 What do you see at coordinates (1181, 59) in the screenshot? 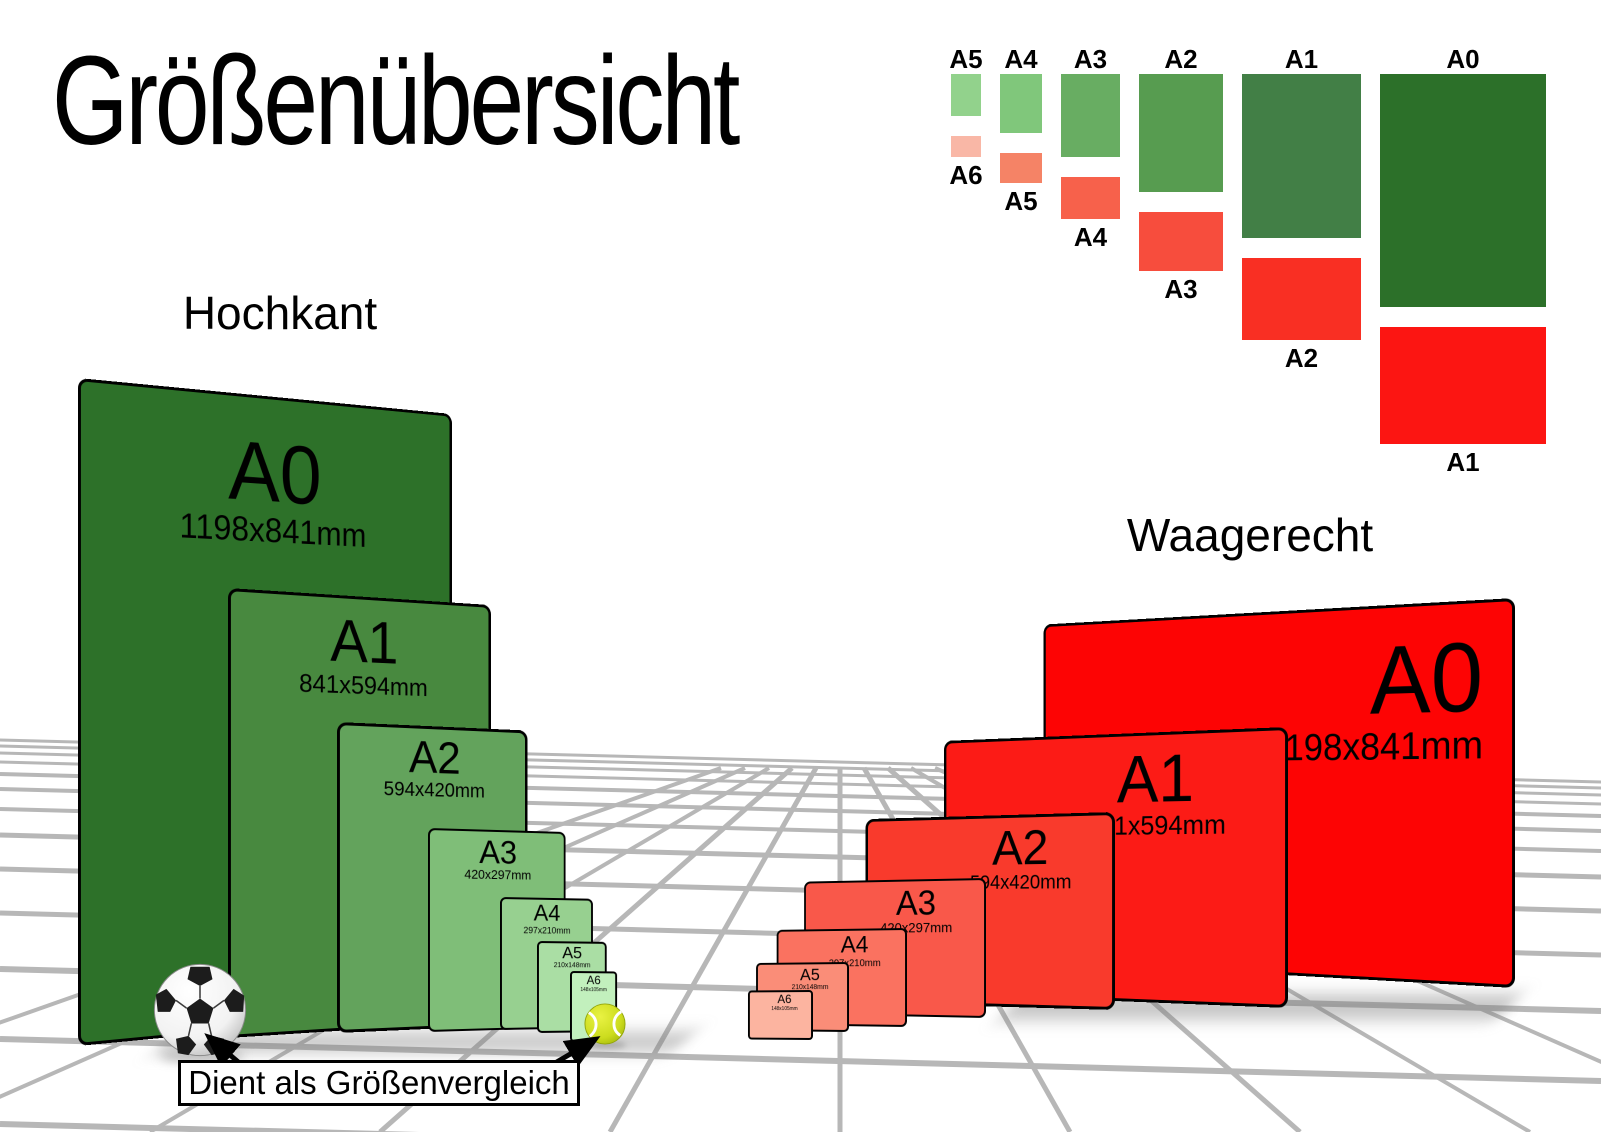
I see `mini-top-label: A2` at bounding box center [1181, 59].